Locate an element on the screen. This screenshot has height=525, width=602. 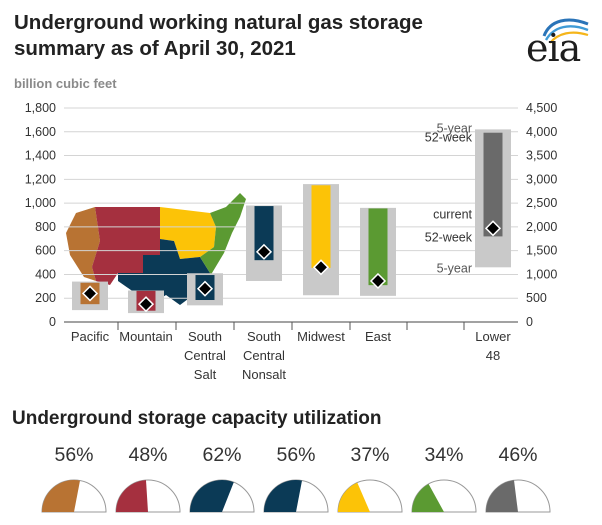
category-label: Nonsalt is located at coordinates (264, 374).